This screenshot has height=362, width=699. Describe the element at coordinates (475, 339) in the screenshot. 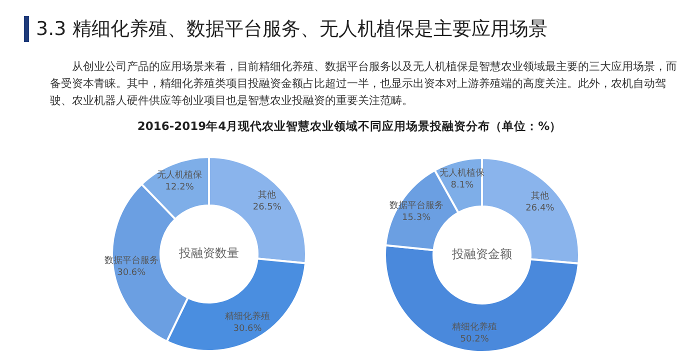

I see `data-label: 50.2%` at that location.